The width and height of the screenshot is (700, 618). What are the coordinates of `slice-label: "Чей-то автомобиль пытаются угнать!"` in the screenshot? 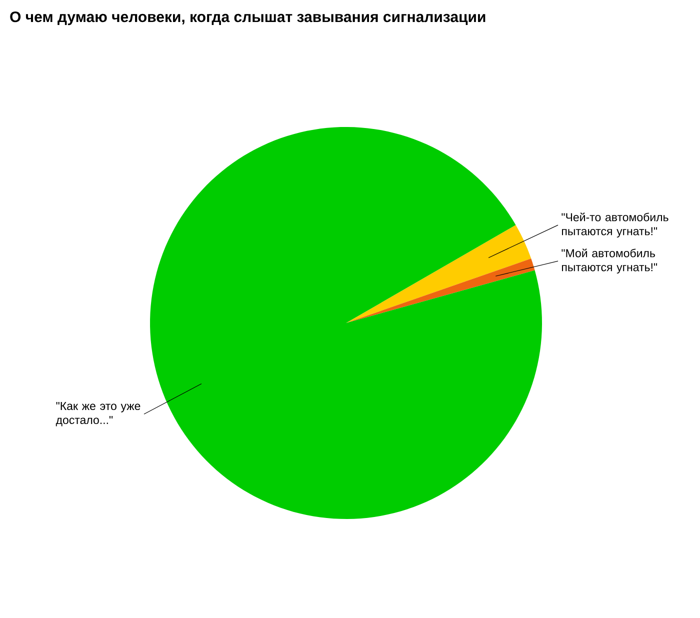 It's located at (615, 225).